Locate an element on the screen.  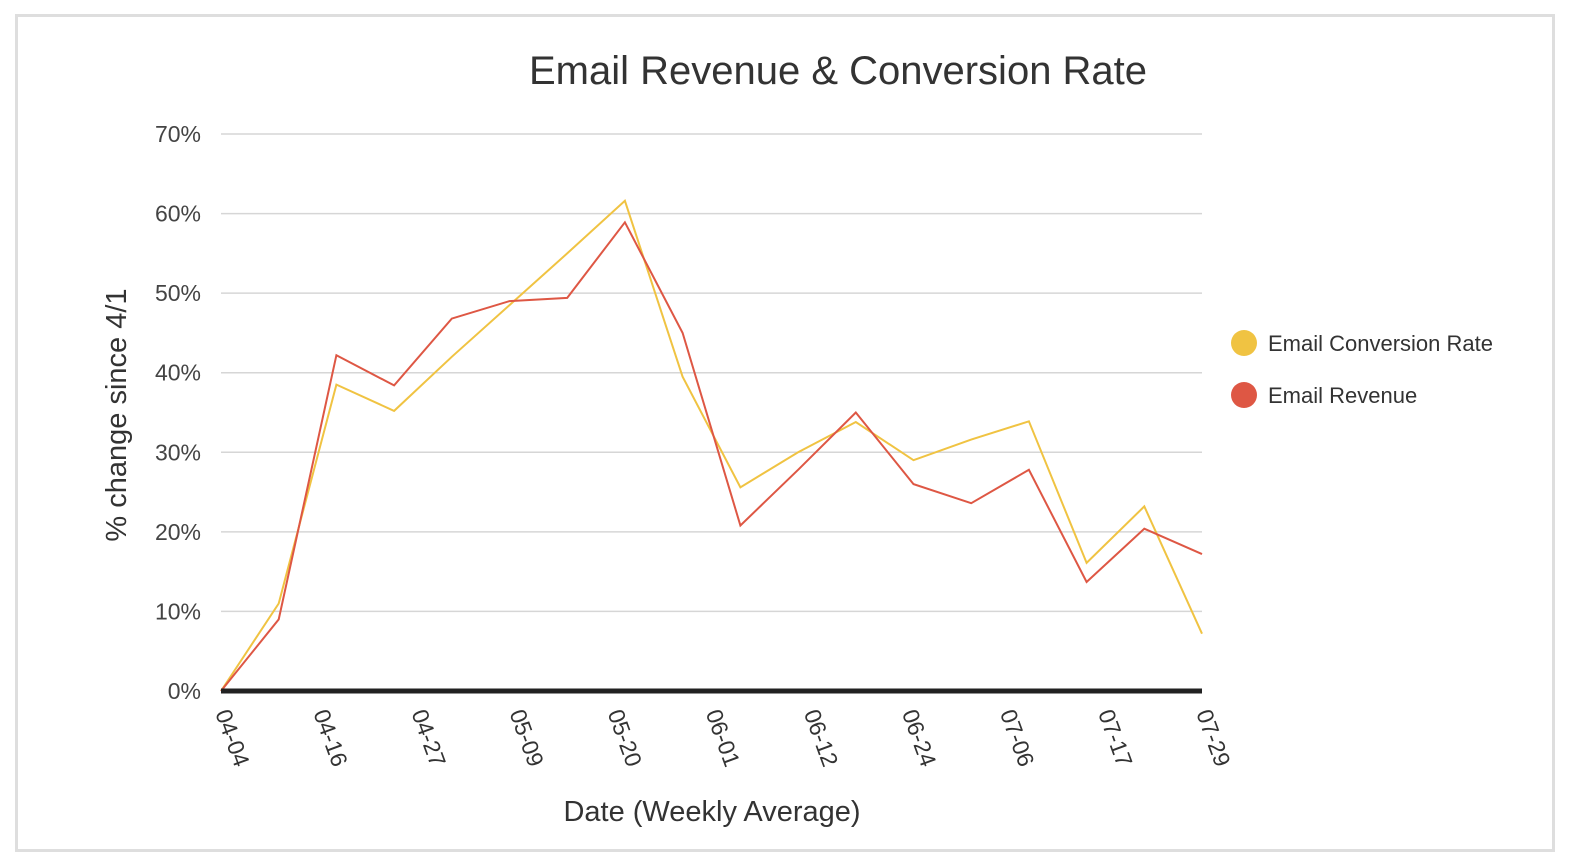
x-axis-label: Date (Weekly Average) is located at coordinates (711, 812).